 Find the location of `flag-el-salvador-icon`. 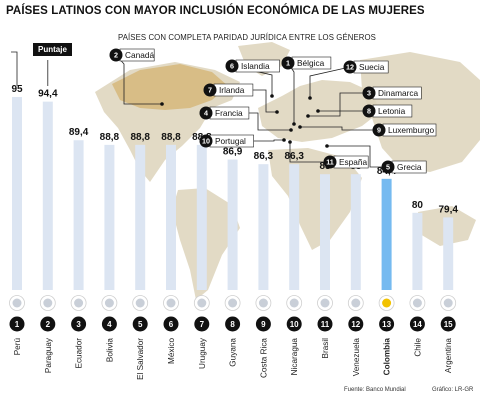

flag-el-salvador-icon is located at coordinates (140, 303).